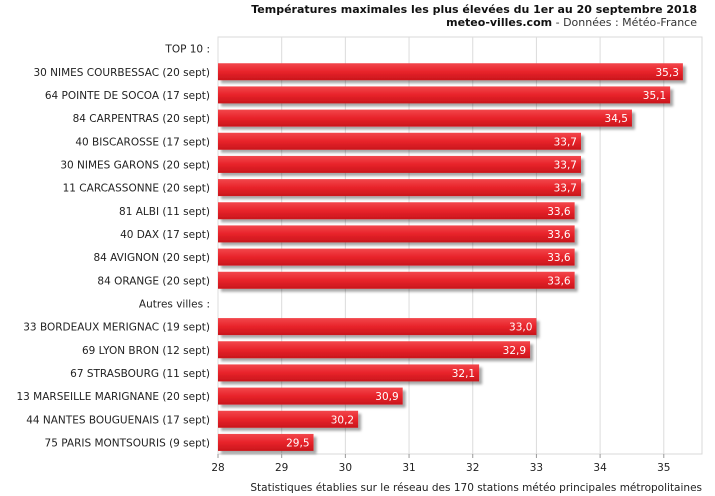 The height and width of the screenshot is (496, 715). I want to click on x-tick-label: 33, so click(536, 468).